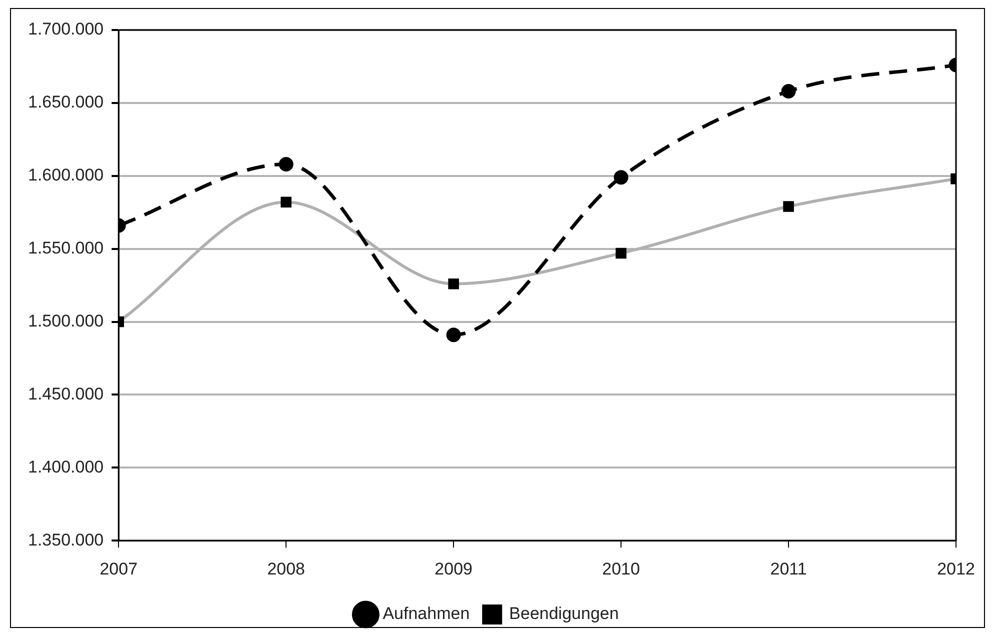 The height and width of the screenshot is (633, 996). Describe the element at coordinates (66, 248) in the screenshot. I see `y-tick-label: 1.550.000` at that location.